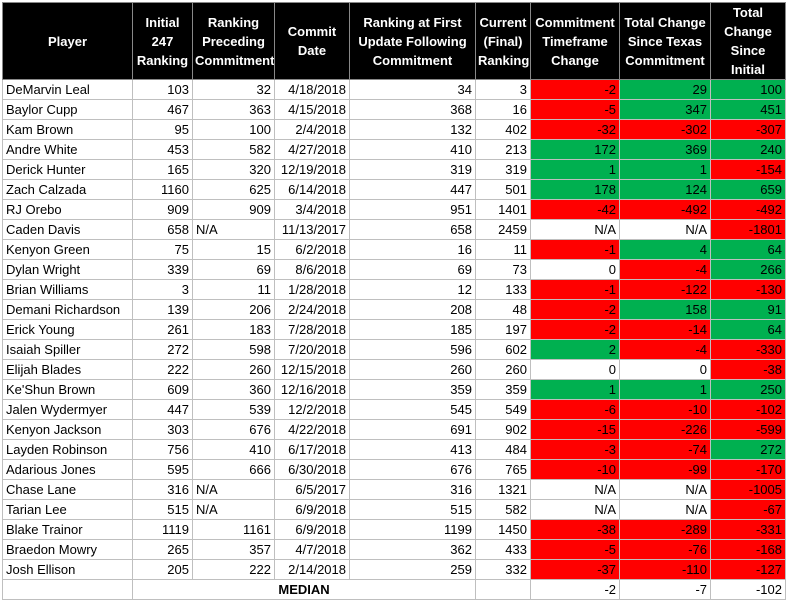 Image resolution: width=789 pixels, height=600 pixels. I want to click on first-update-ranking-cell: 691, so click(412, 429).